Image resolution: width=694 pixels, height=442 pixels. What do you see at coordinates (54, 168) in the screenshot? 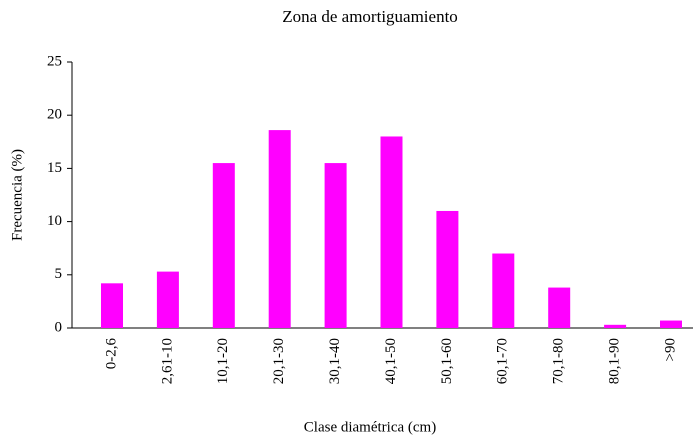
I see `y-tick-label: 15` at bounding box center [54, 168].